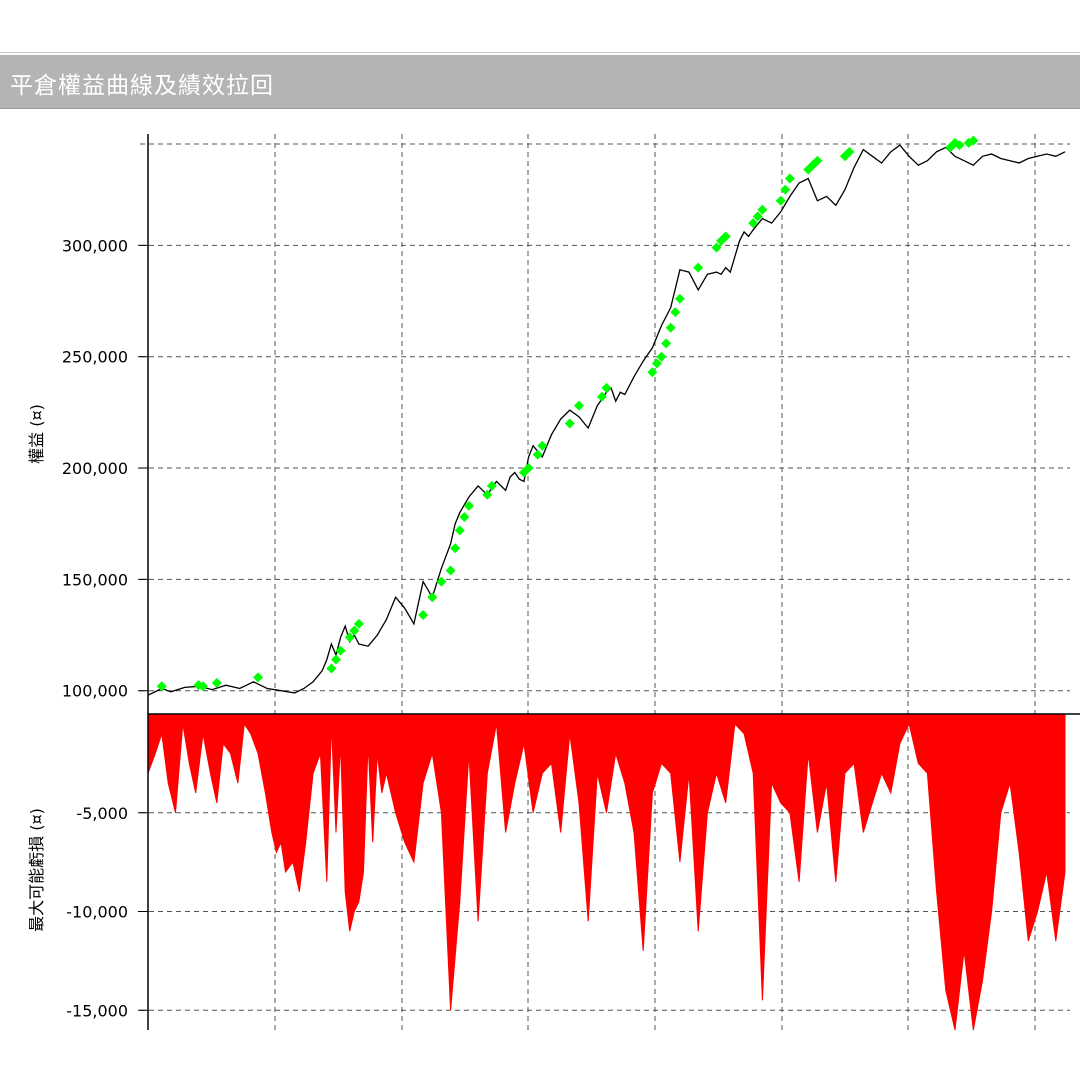 The height and width of the screenshot is (1080, 1080). I want to click on drawdown-axis-title: 最大可能虧損 (¤), so click(36, 870).